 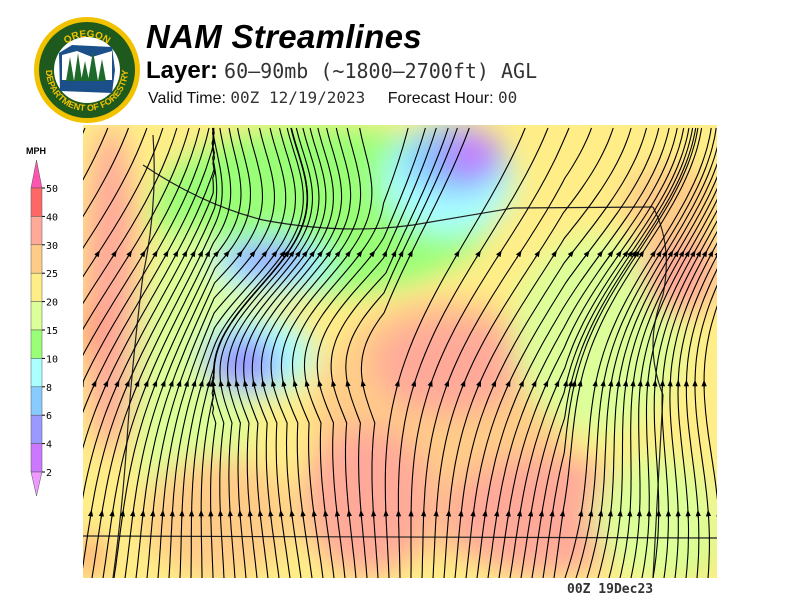 What do you see at coordinates (49, 388) in the screenshot?
I see `legend-tick-label: 8` at bounding box center [49, 388].